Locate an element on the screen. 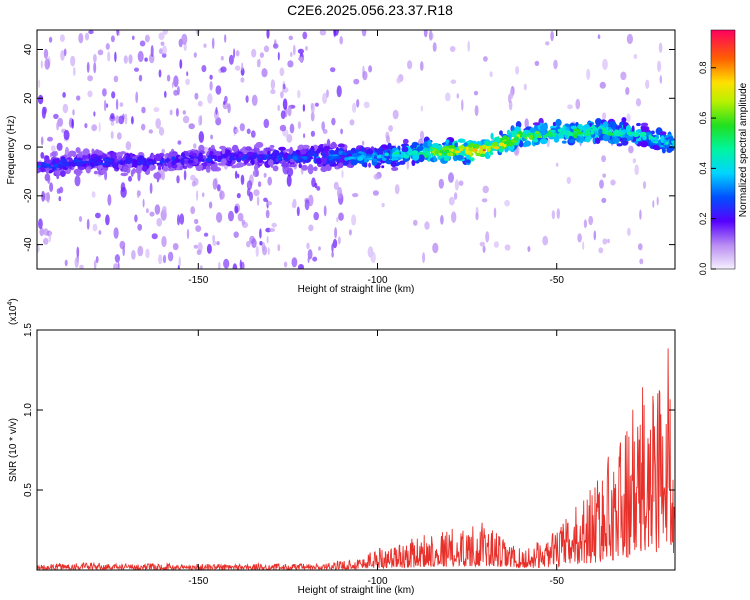 The image size is (750, 600). figure-title: C2E6.2025.056.23.37.R18 is located at coordinates (370, 10).